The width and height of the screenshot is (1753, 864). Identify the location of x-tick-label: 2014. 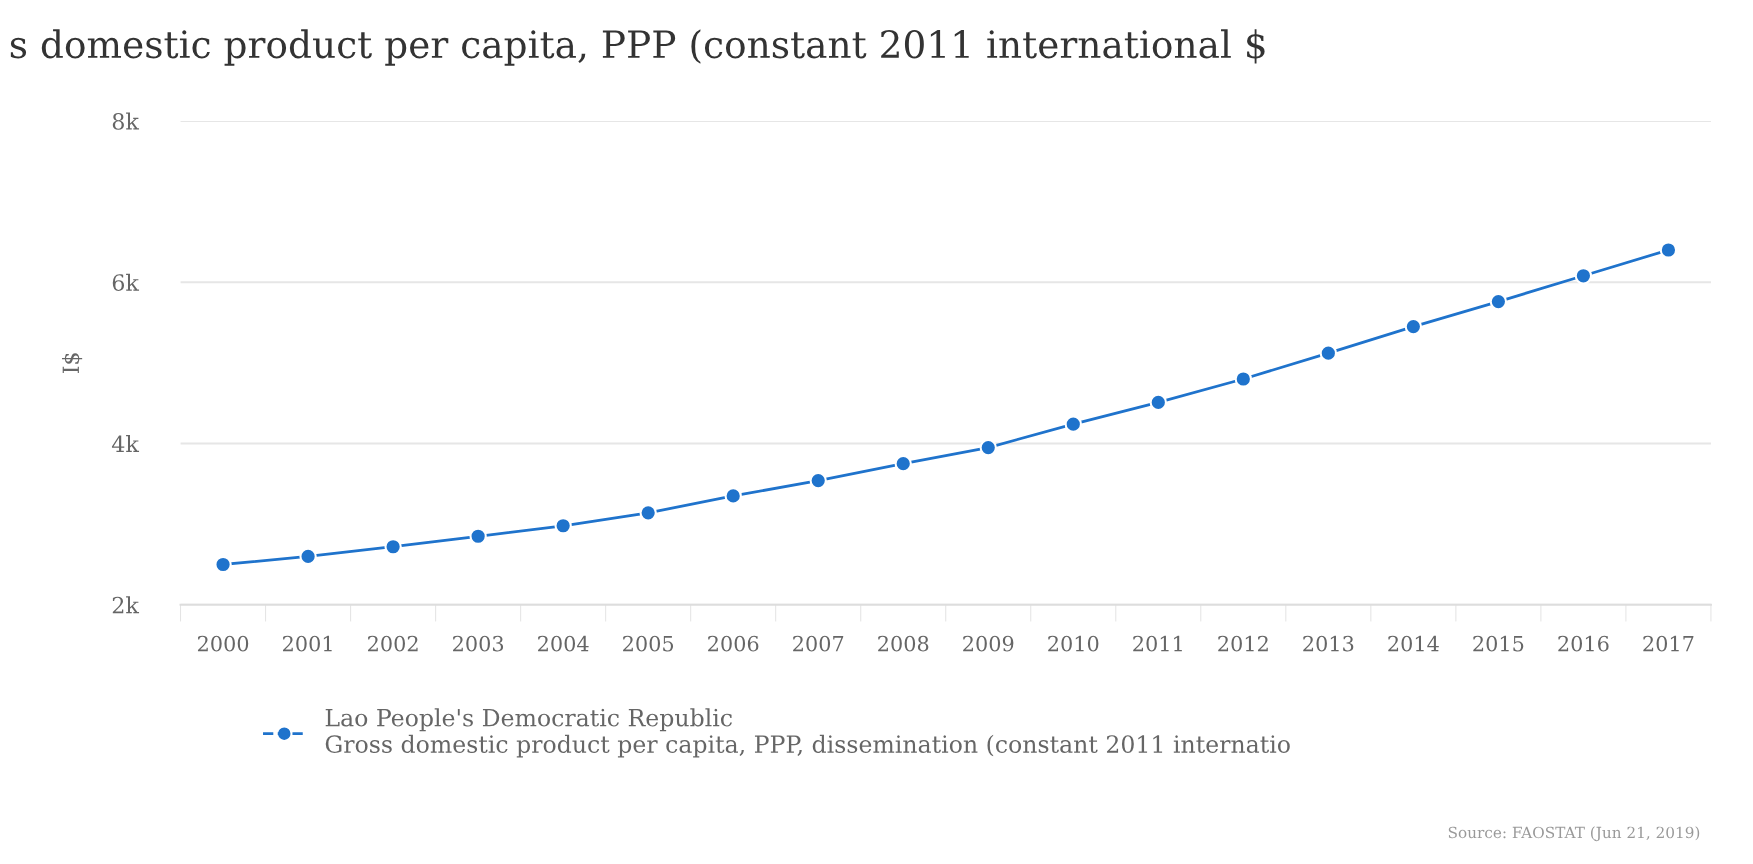
(1413, 643).